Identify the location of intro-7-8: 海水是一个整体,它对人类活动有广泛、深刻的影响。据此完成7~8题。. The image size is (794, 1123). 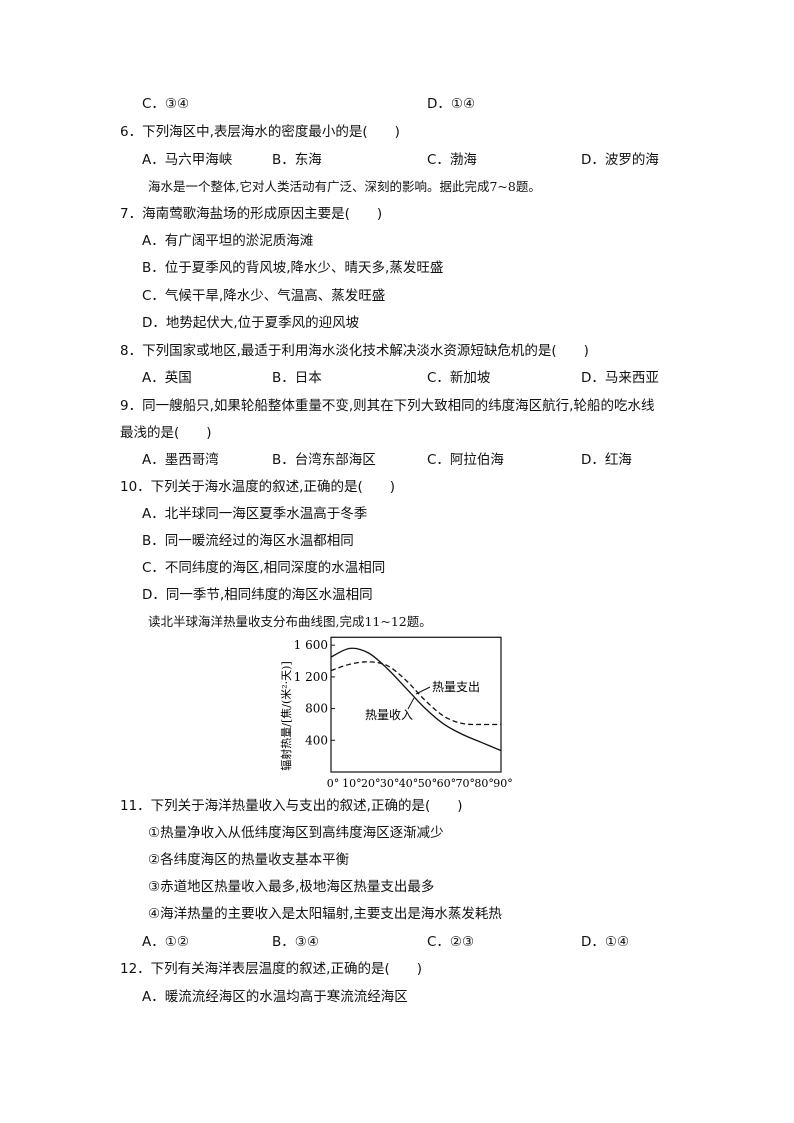
(344, 186).